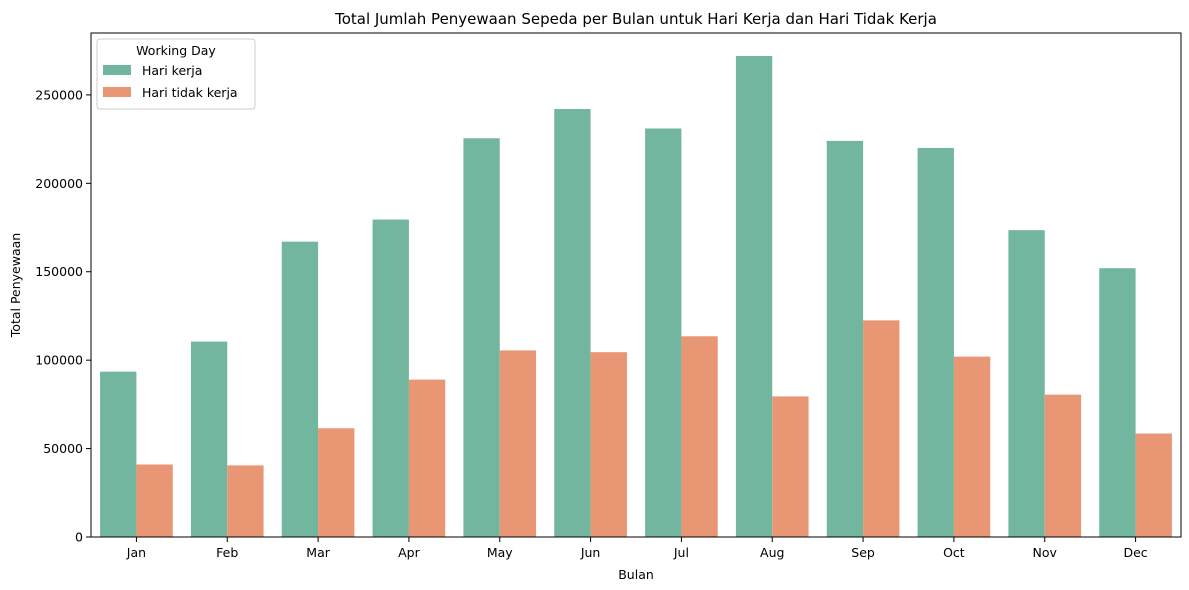 The image size is (1189, 590). What do you see at coordinates (881, 428) in the screenshot?
I see `bar-hari-tidak-kerja-sep` at bounding box center [881, 428].